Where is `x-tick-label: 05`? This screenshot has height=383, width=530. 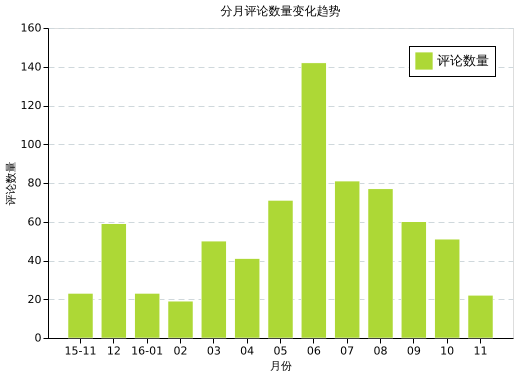
x-tick-label: 05 is located at coordinates (281, 351).